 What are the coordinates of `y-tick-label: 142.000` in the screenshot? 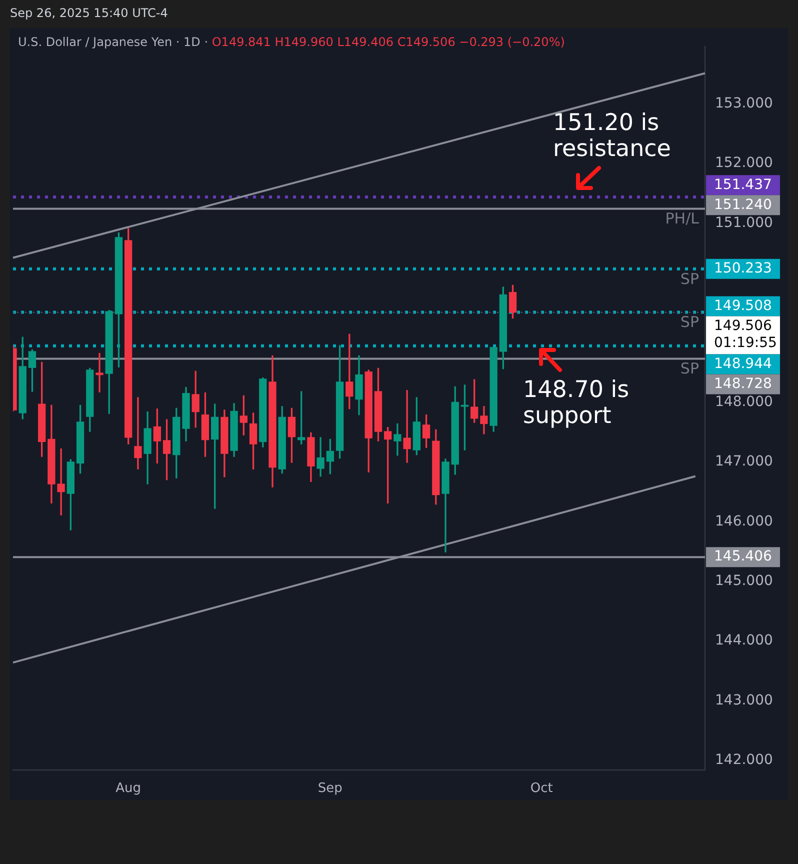 It's located at (744, 760).